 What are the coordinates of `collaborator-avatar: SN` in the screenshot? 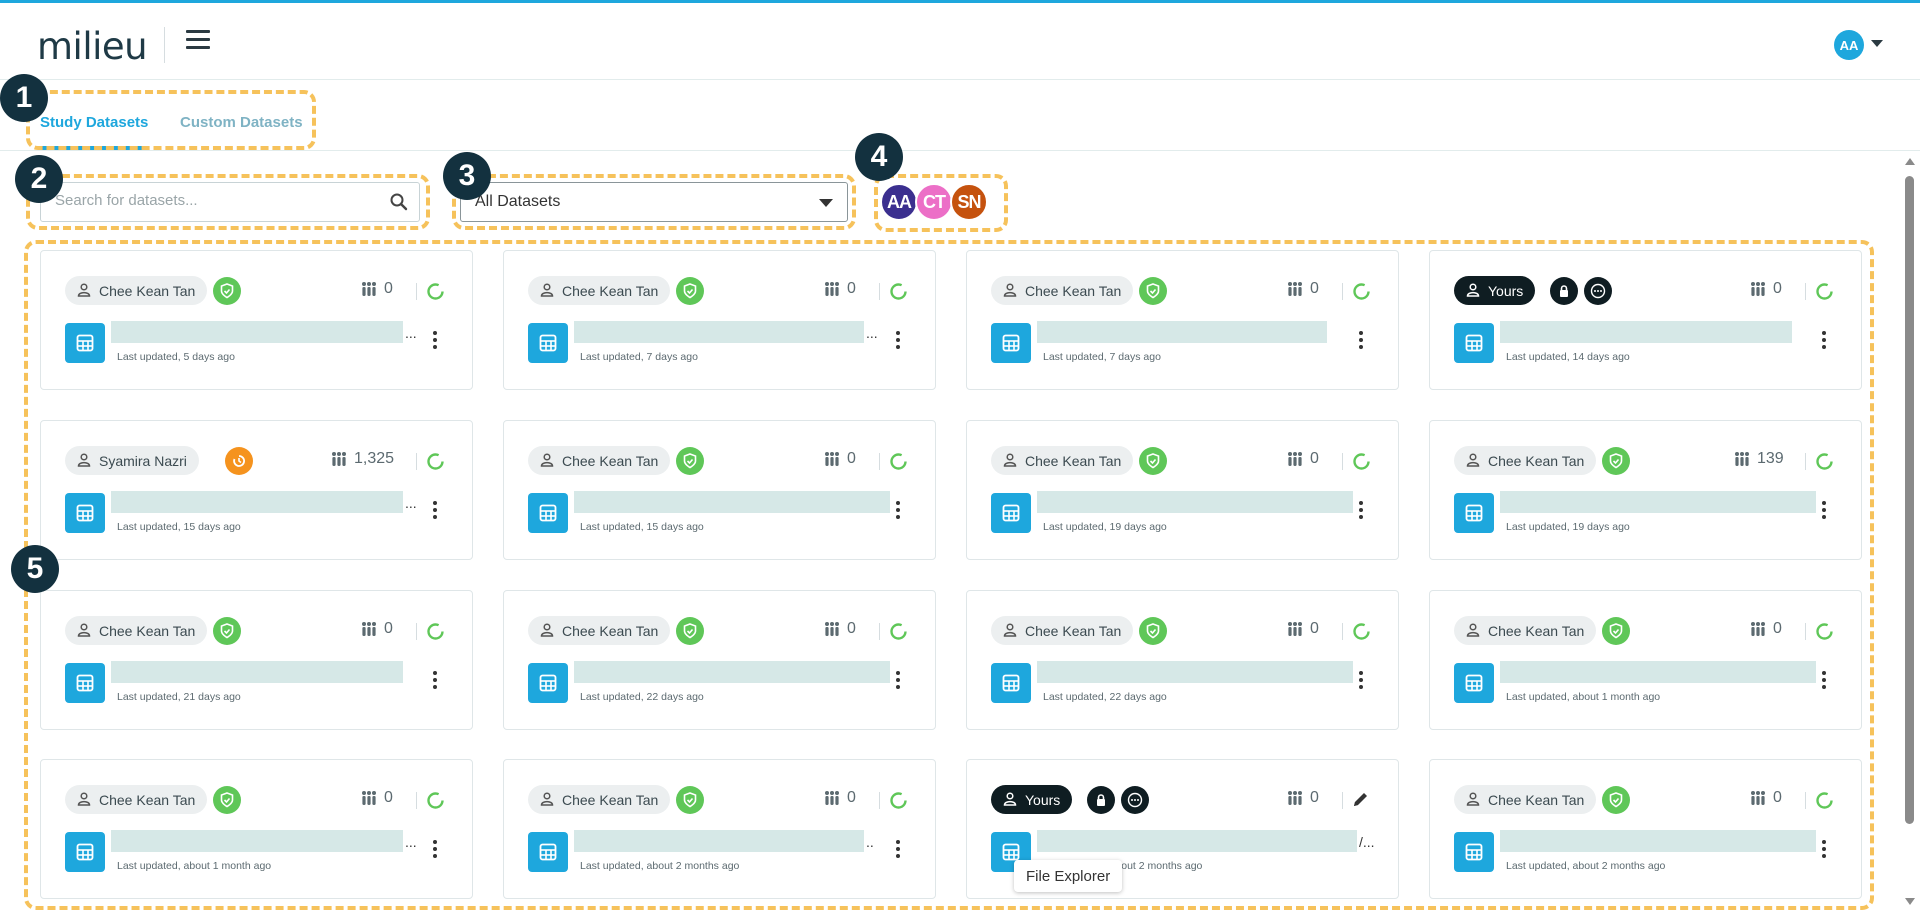 It's located at (969, 202).